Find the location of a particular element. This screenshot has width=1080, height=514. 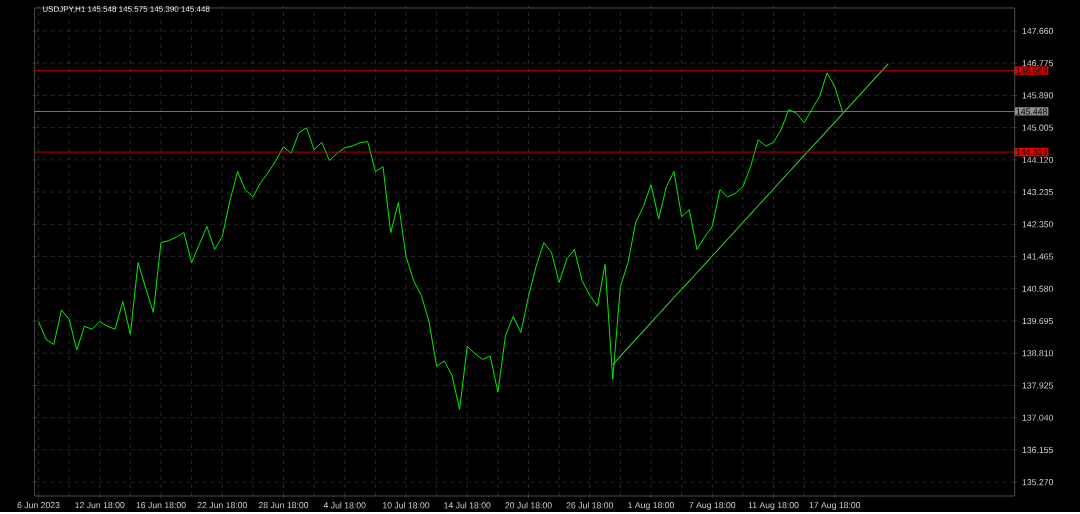

y-tick-label: 137.925 is located at coordinates (1038, 385).